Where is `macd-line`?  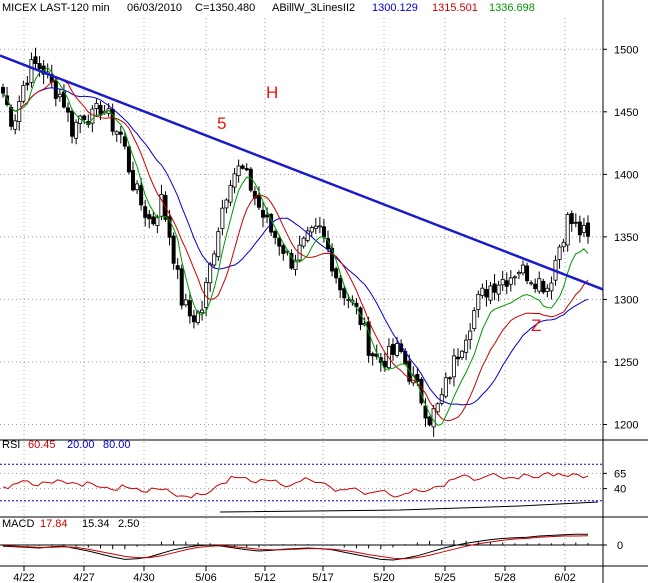
macd-line is located at coordinates (295, 547).